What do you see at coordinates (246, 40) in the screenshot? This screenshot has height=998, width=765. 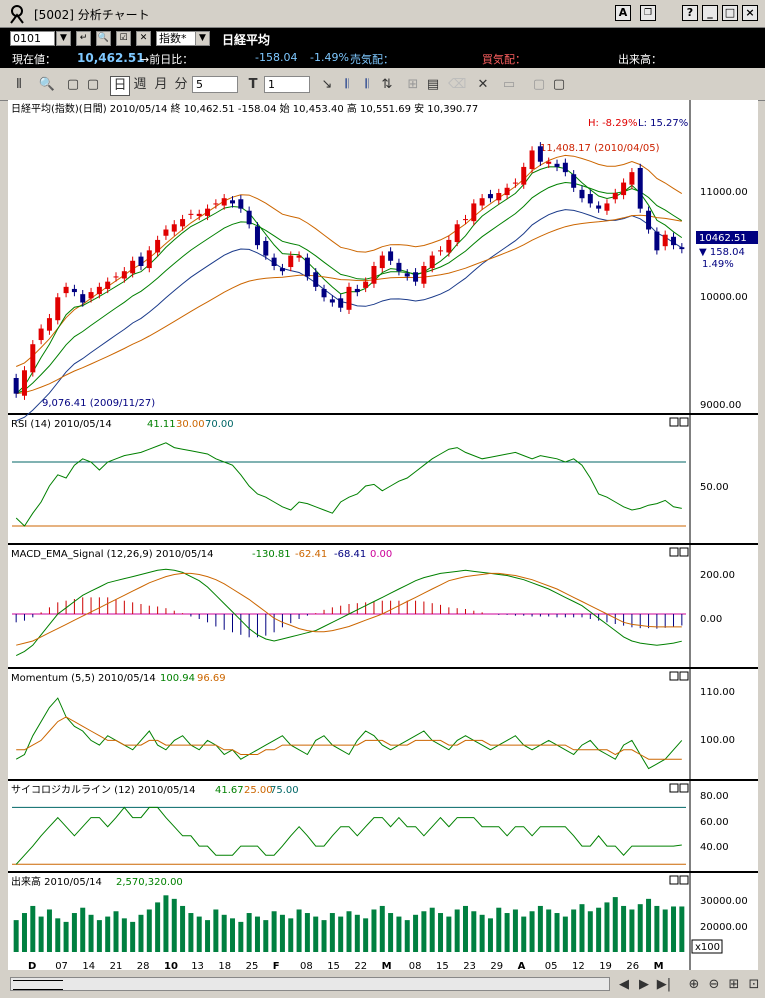 I see `instrument-name: 日経平均` at bounding box center [246, 40].